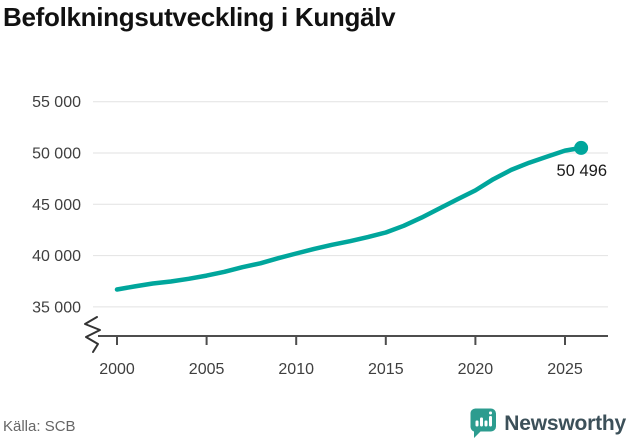 The image size is (631, 439). Describe the element at coordinates (476, 369) in the screenshot. I see `x-axis-tick-label: 2020` at that location.